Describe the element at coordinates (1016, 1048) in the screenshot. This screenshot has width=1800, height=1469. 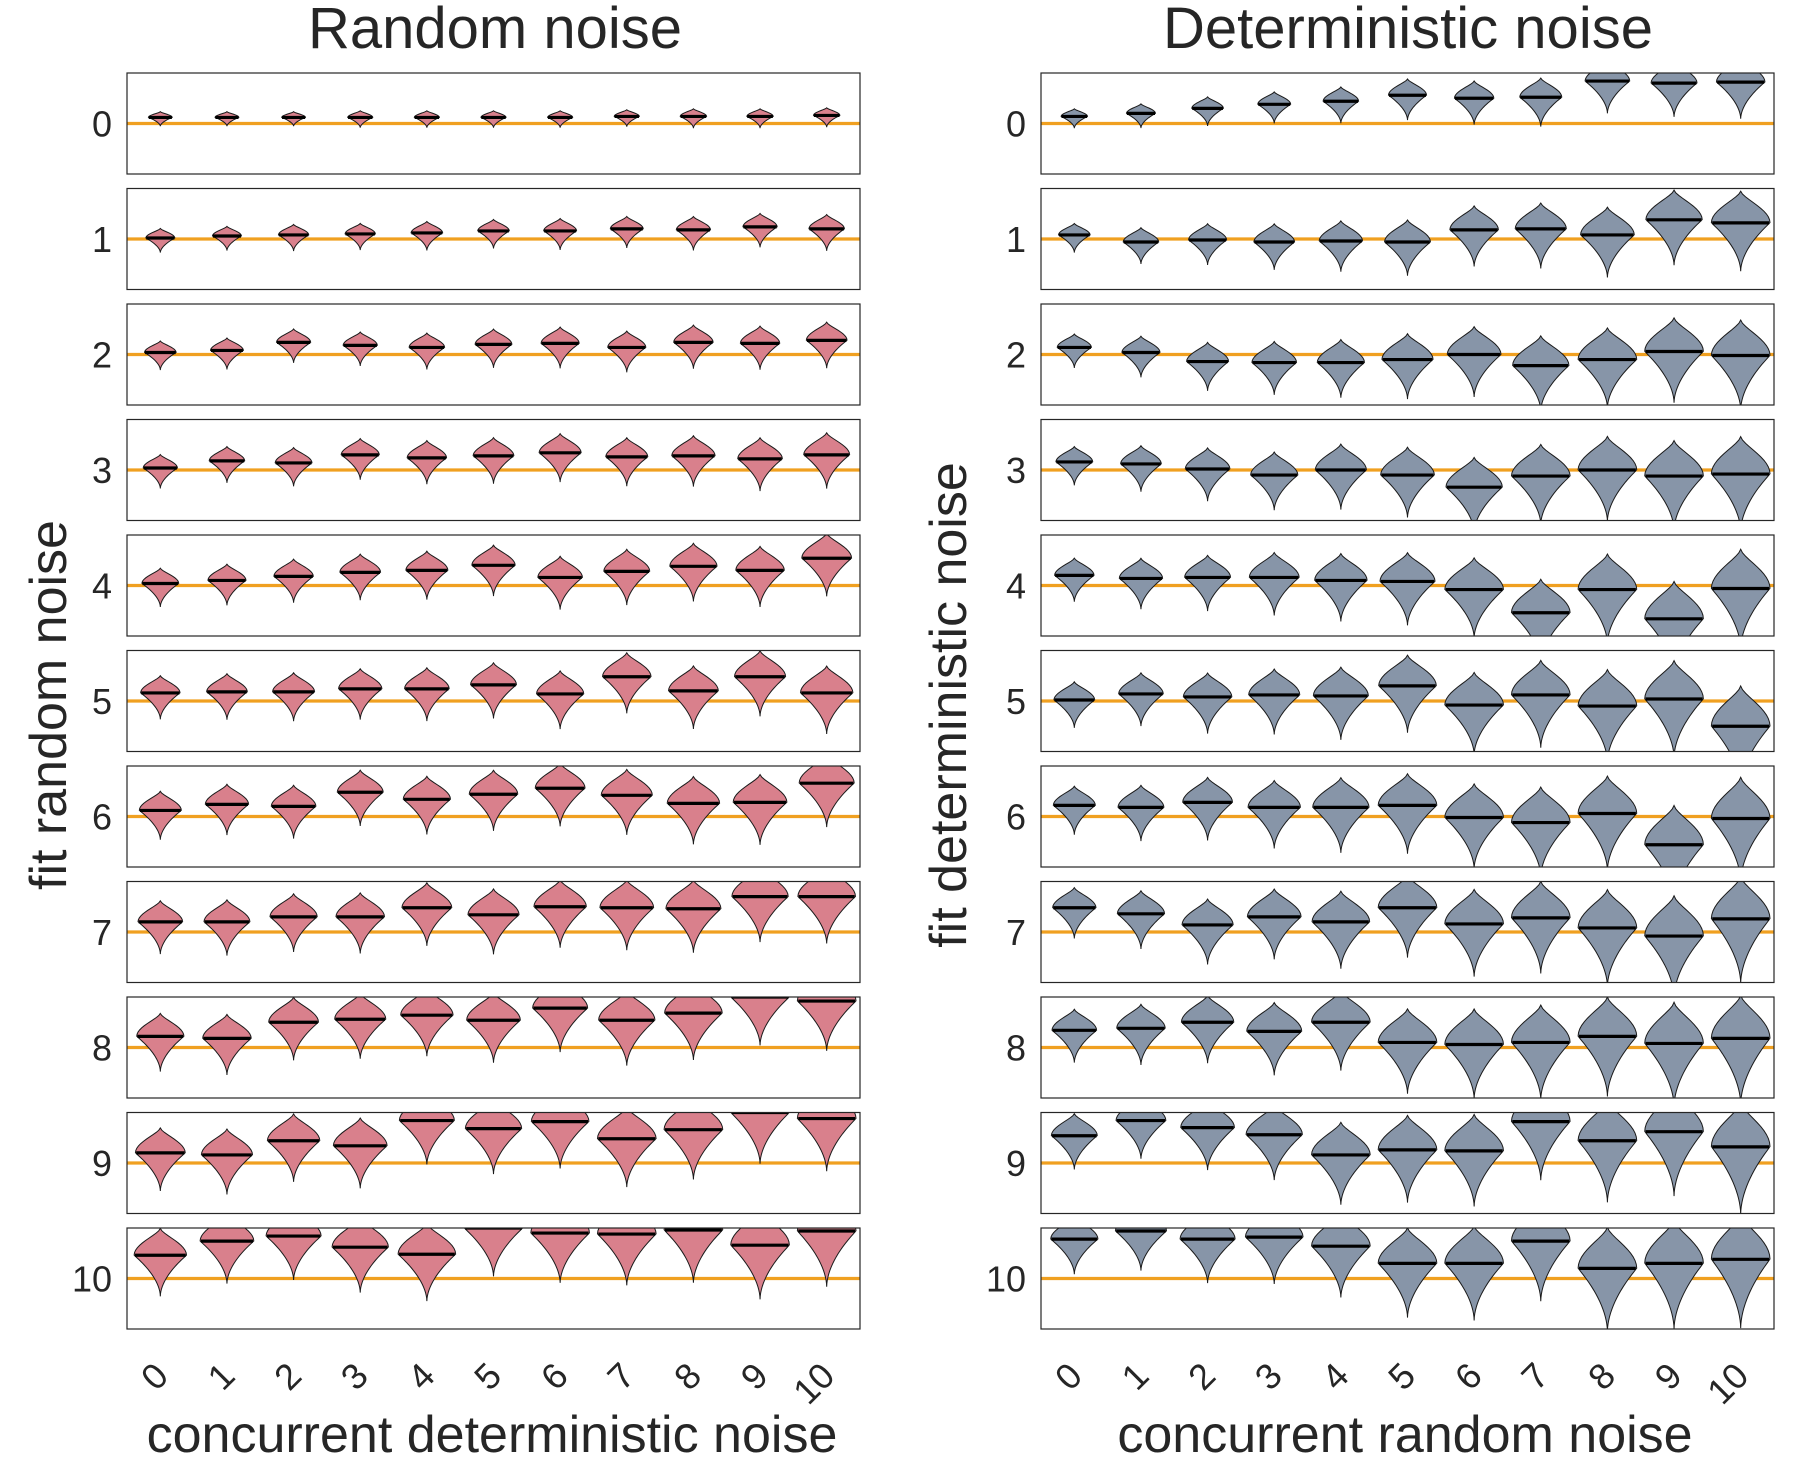
I see `y-tick-label: 8` at that location.